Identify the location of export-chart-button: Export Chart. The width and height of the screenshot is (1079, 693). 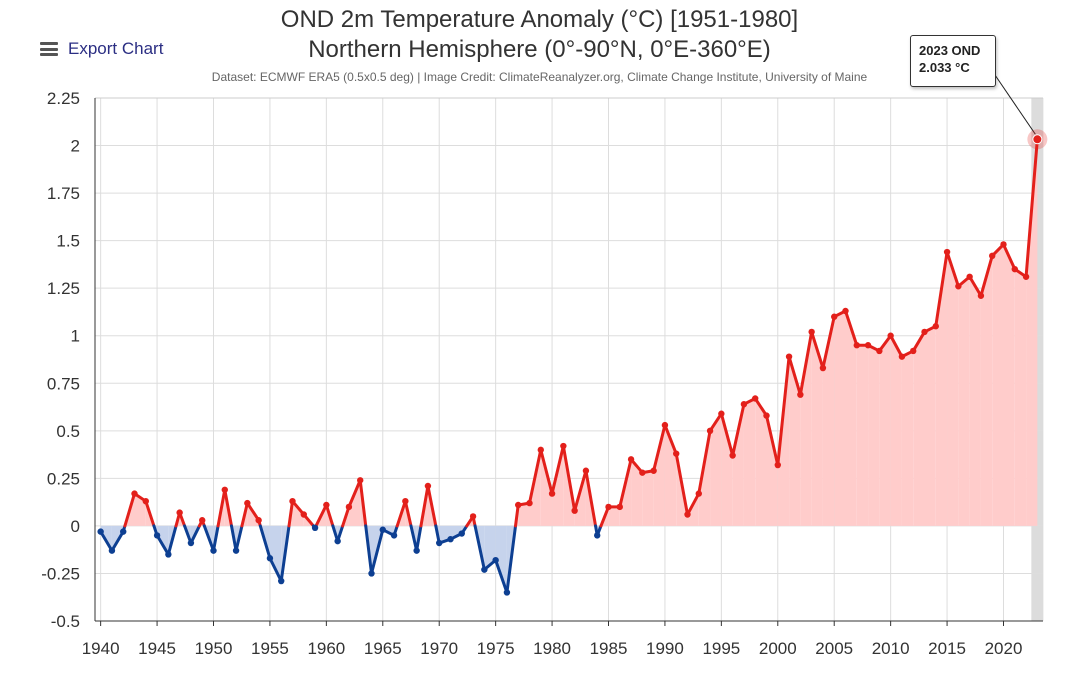
(101, 49).